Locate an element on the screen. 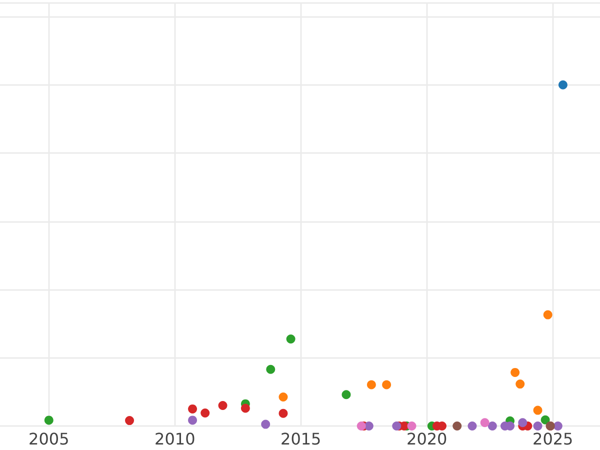  x-tick-label: 2025 is located at coordinates (553, 439).